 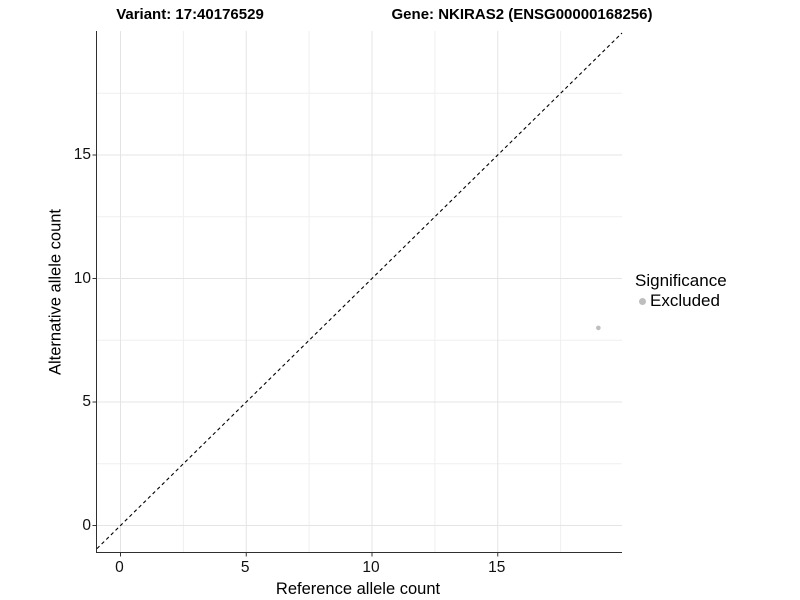 I want to click on variant-title: Variant: 17:40176529, so click(x=190, y=14).